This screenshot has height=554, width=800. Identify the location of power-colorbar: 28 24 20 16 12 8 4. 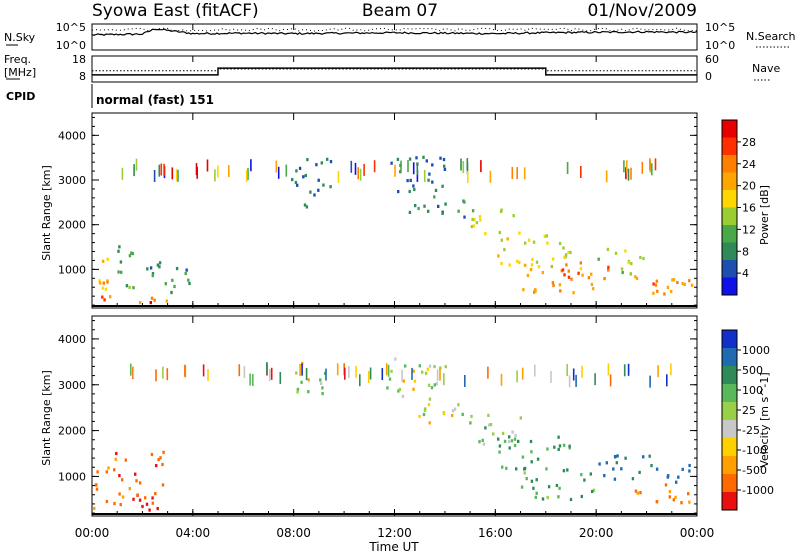
(738, 207).